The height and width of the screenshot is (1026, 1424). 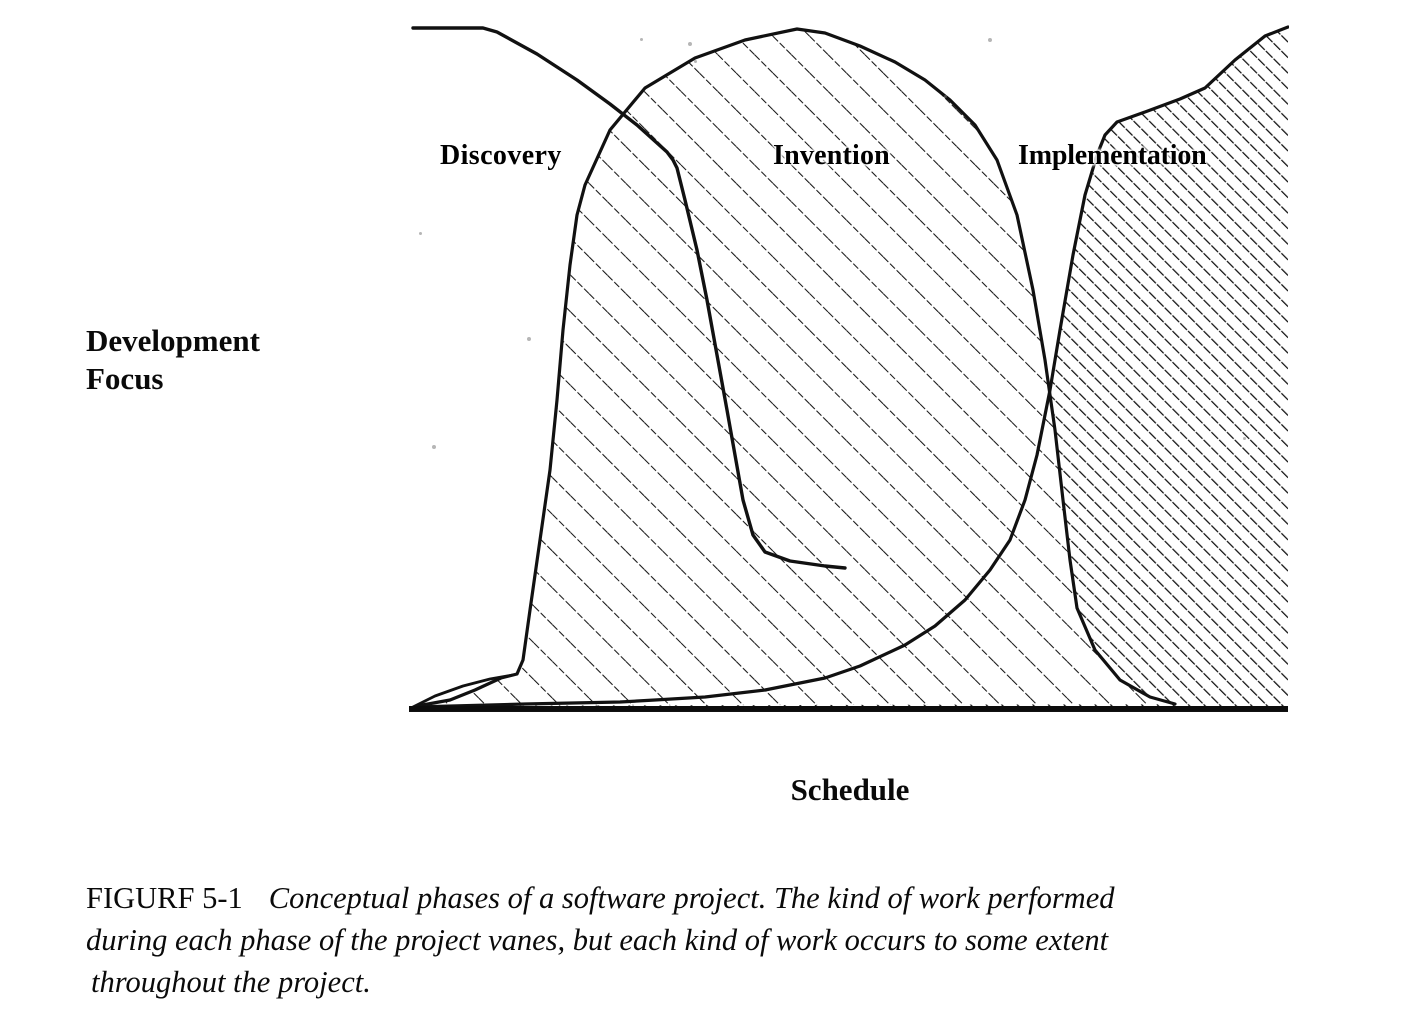 I want to click on phase-label-invention: Invention, so click(x=831, y=155).